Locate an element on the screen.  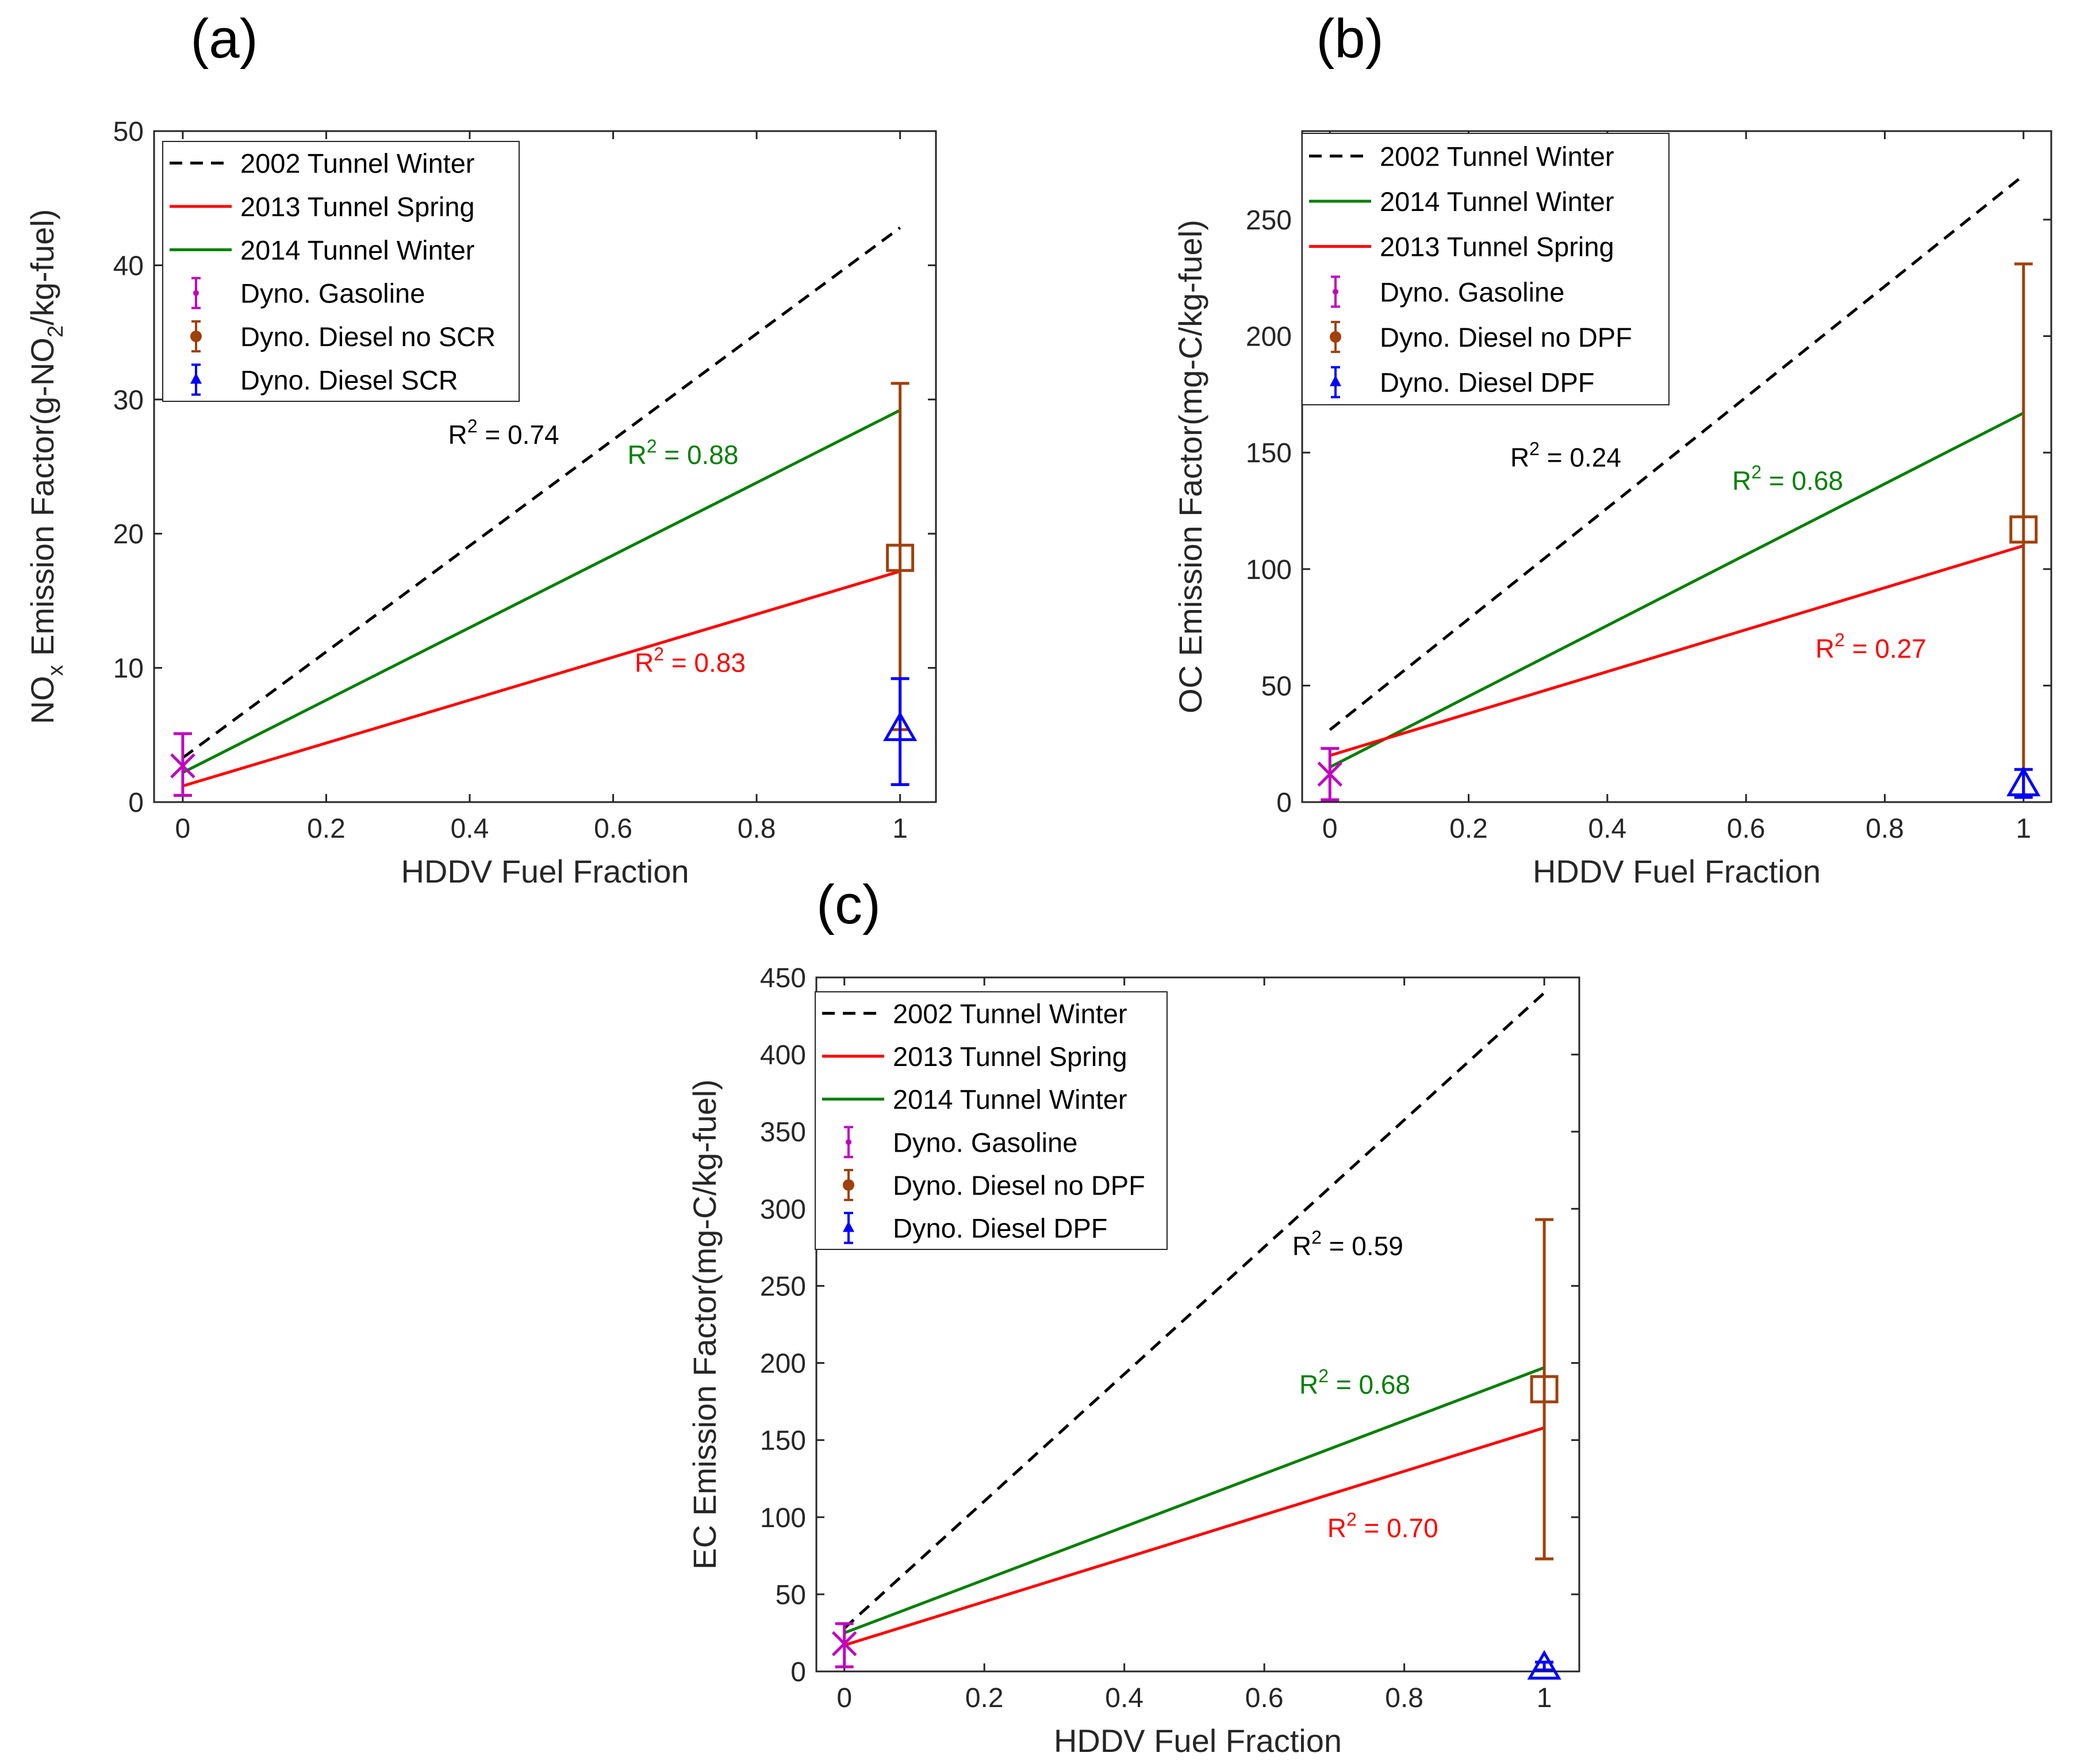
y-axis-label-subscript: x is located at coordinates (56, 671).